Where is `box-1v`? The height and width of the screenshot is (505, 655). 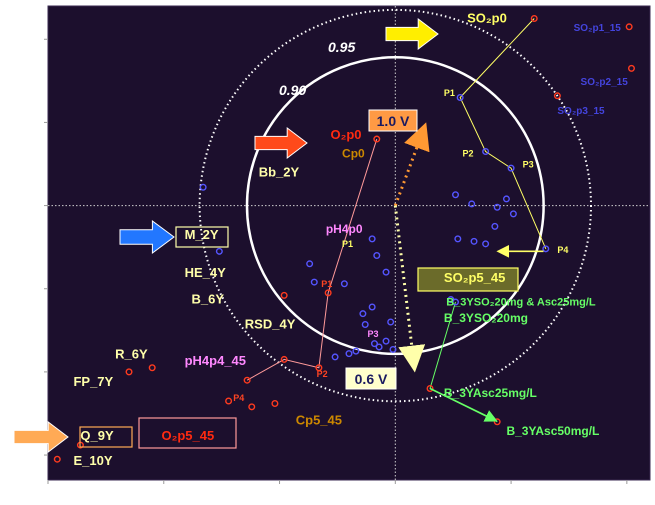 box-1v is located at coordinates (393, 120).